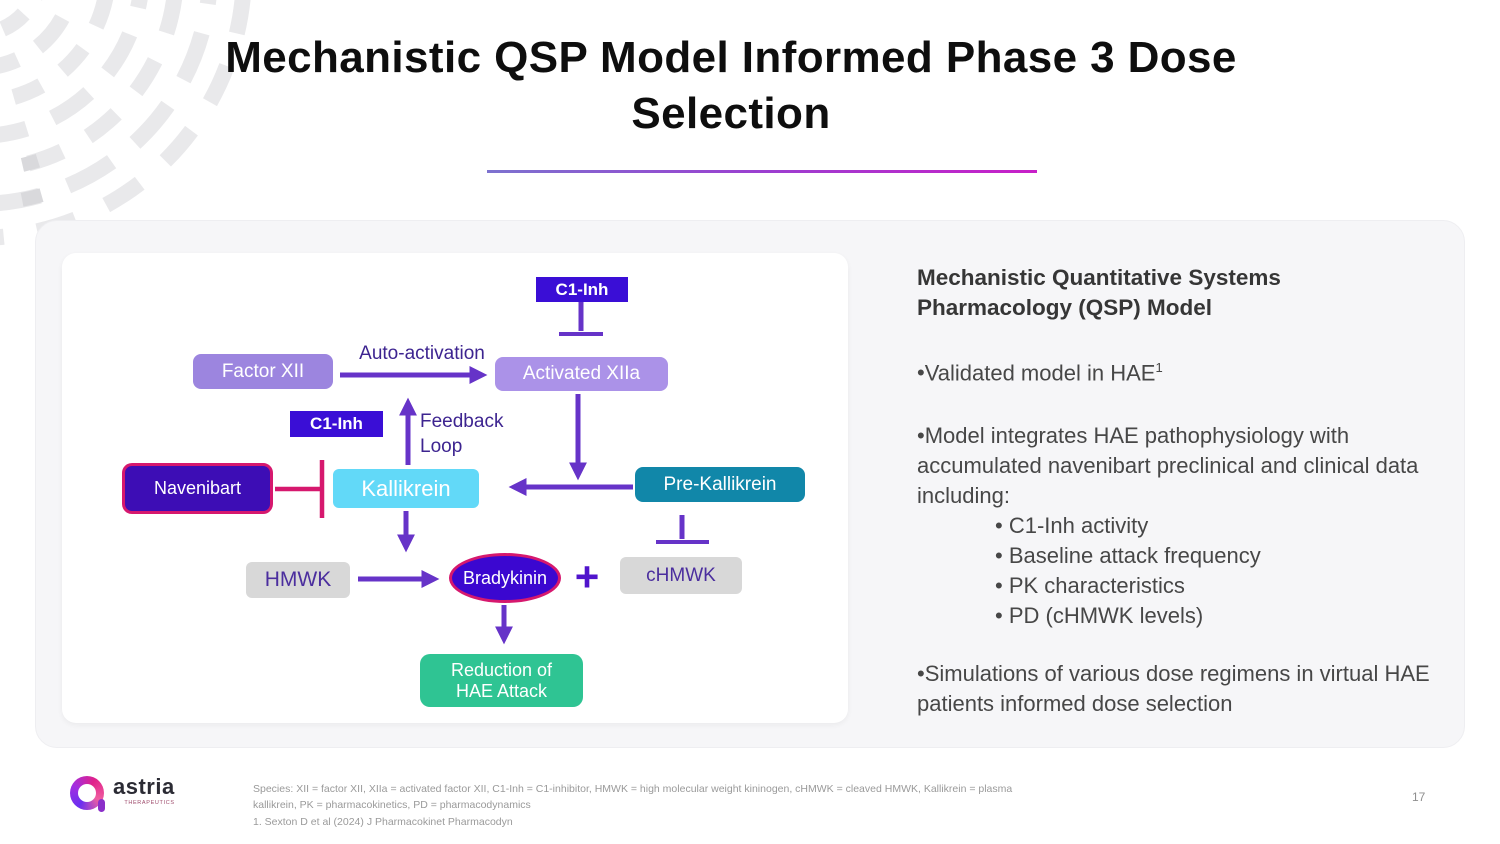 This screenshot has width=1500, height=844. I want to click on sub-bullet-baseline-attack-frequency: Baseline attack frequency, so click(1213, 556).